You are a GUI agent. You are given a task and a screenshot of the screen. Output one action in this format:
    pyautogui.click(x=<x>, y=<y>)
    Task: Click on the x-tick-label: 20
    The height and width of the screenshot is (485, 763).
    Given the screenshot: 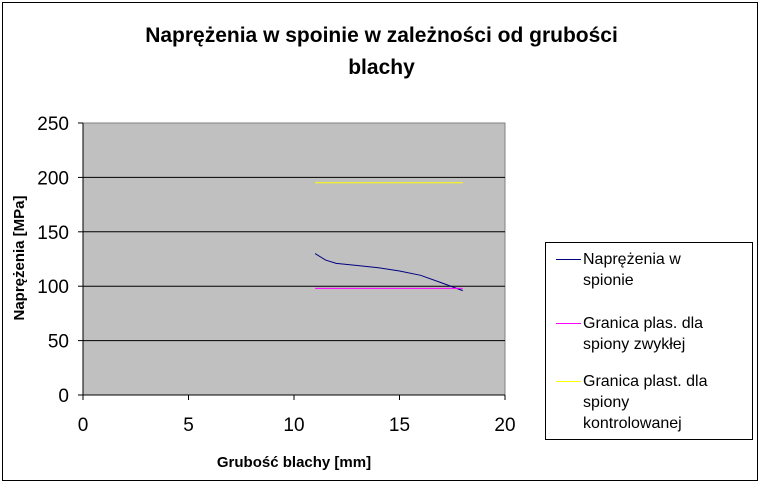 What is the action you would take?
    pyautogui.click(x=504, y=425)
    